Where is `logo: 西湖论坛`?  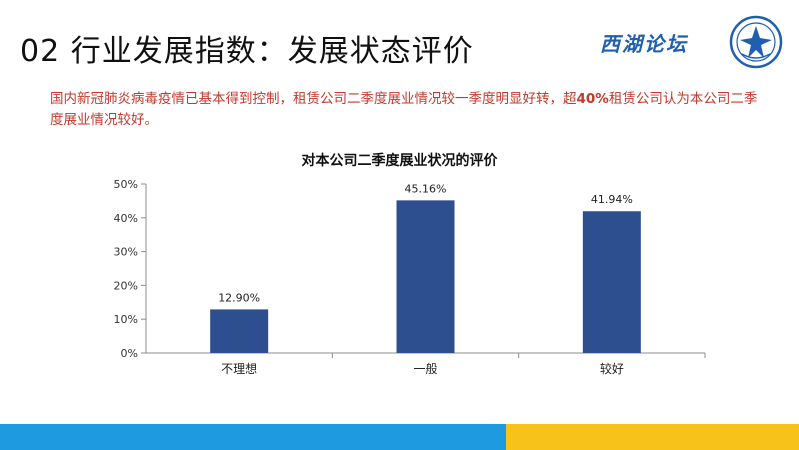
logo: 西湖论坛 is located at coordinates (690, 41).